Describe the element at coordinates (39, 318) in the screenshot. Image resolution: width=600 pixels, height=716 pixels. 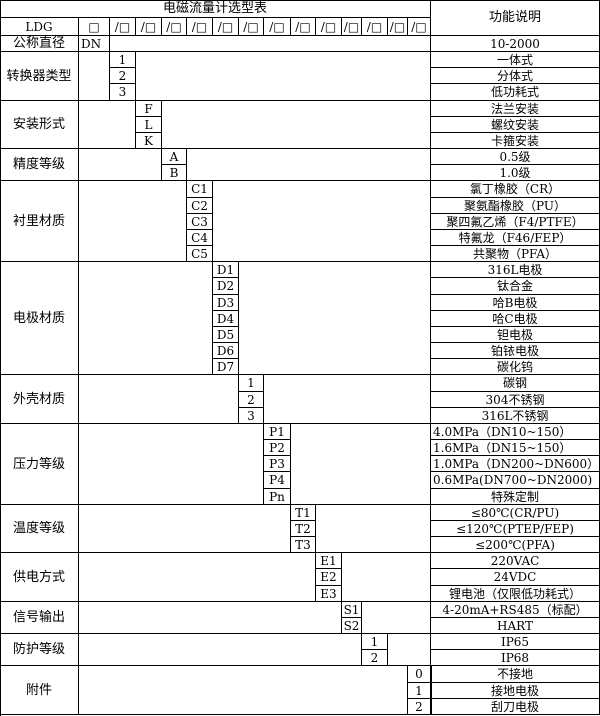
I see `group-label: 电极材质` at that location.